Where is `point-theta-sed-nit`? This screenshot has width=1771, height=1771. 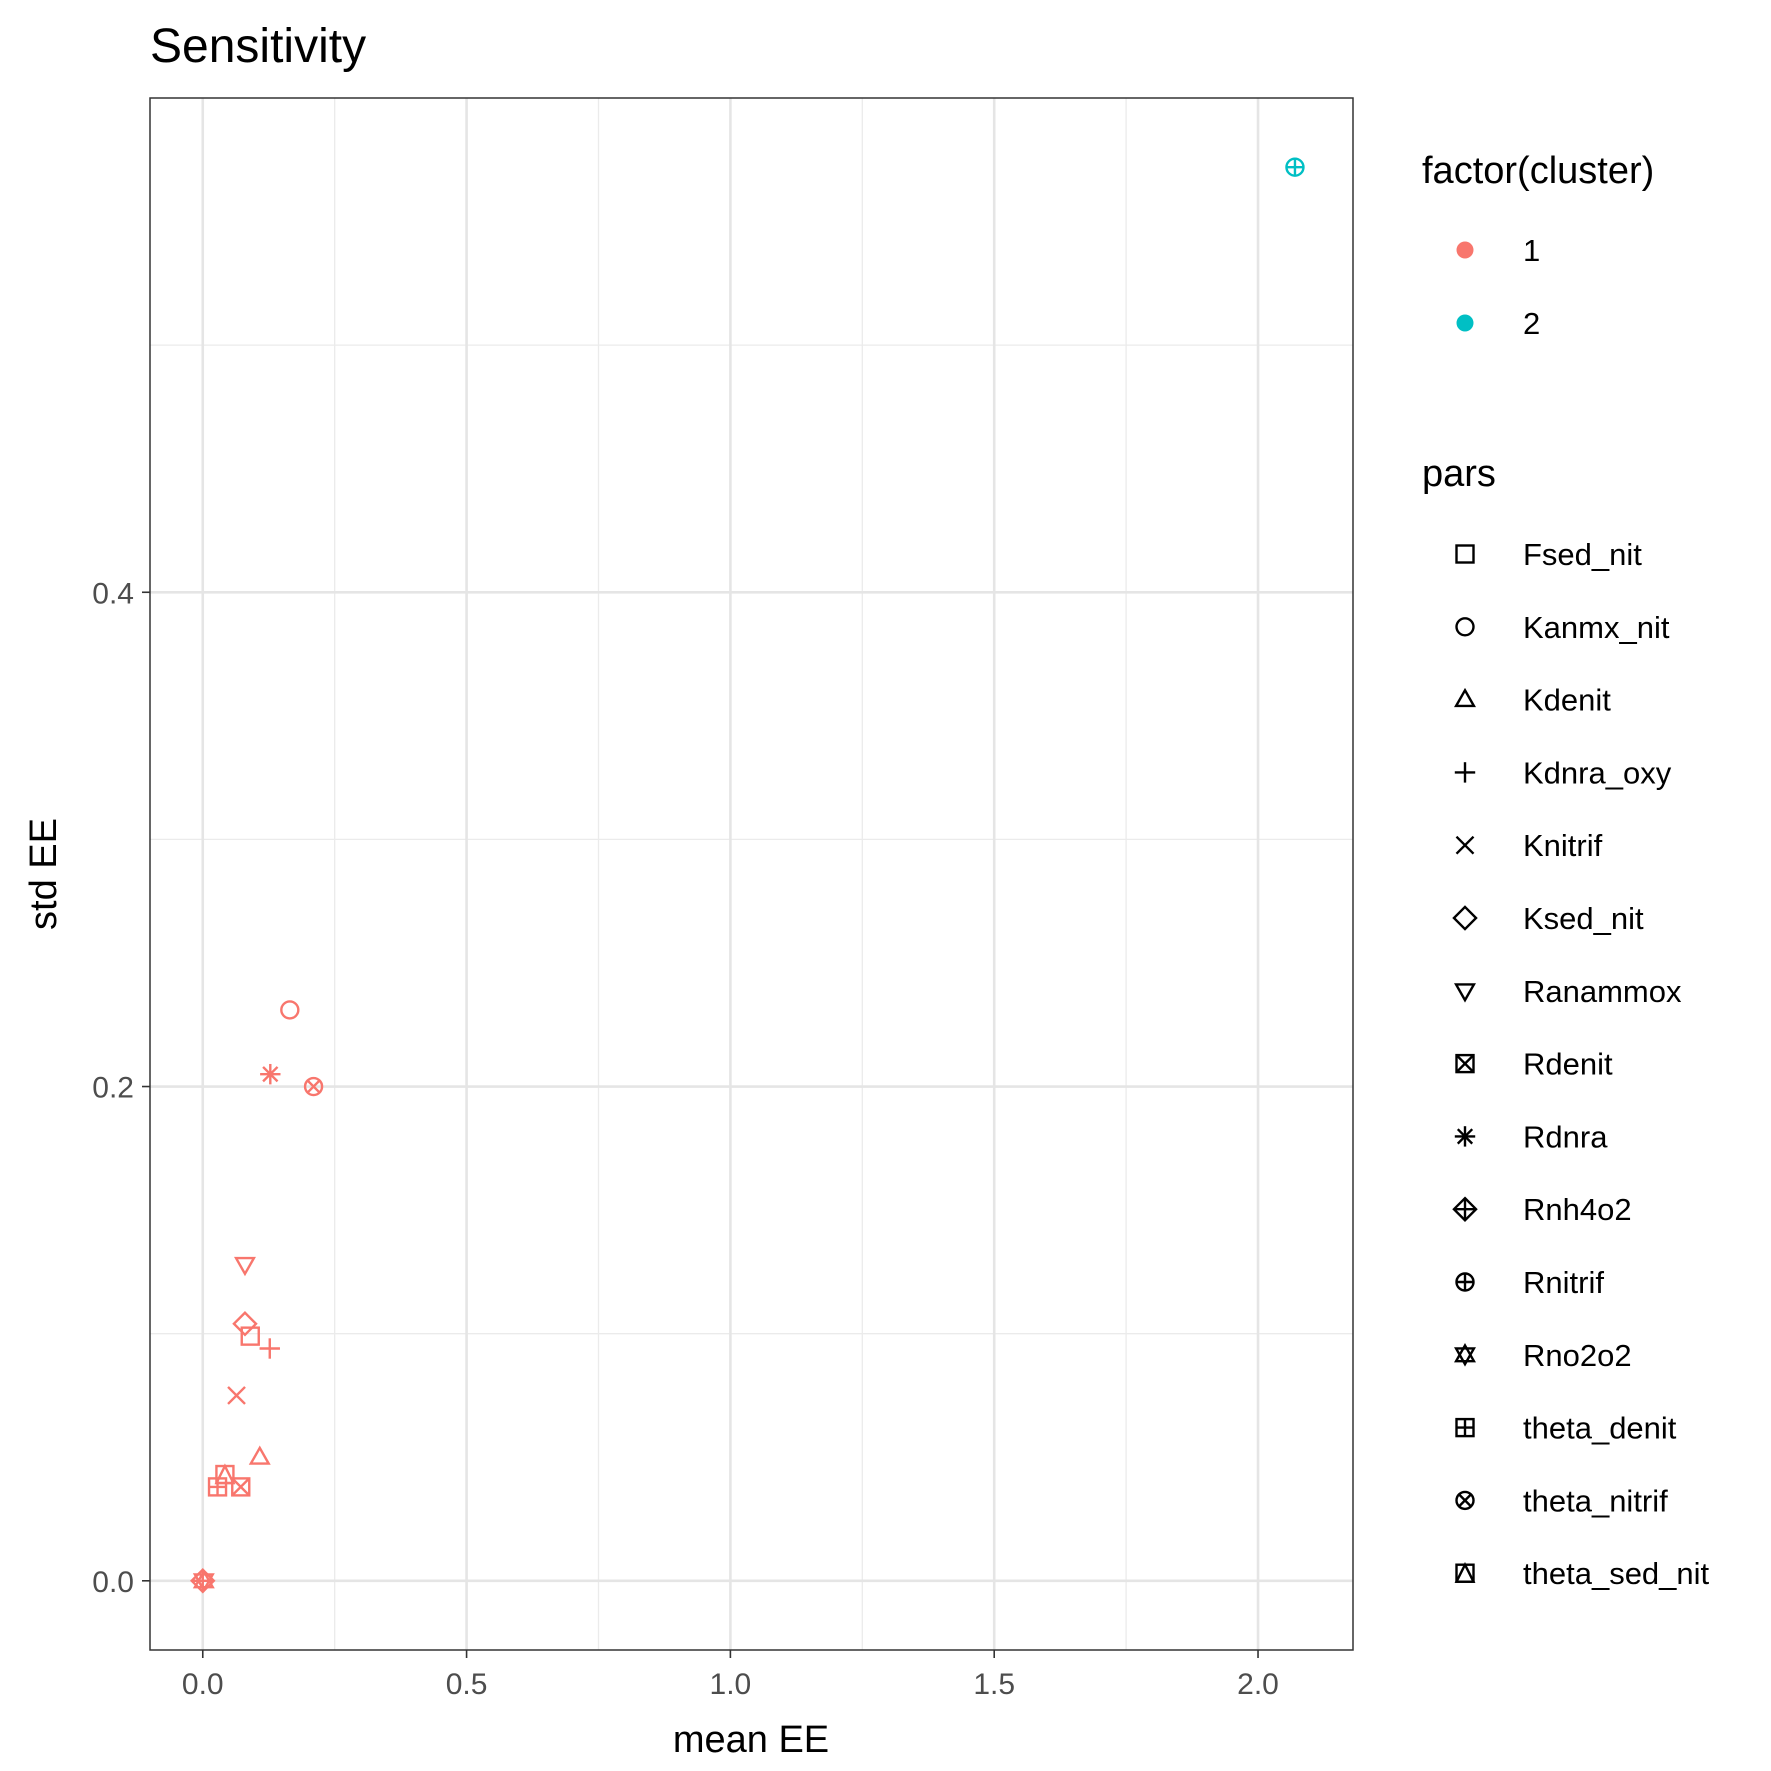
point-theta-sed-nit is located at coordinates (225, 1474).